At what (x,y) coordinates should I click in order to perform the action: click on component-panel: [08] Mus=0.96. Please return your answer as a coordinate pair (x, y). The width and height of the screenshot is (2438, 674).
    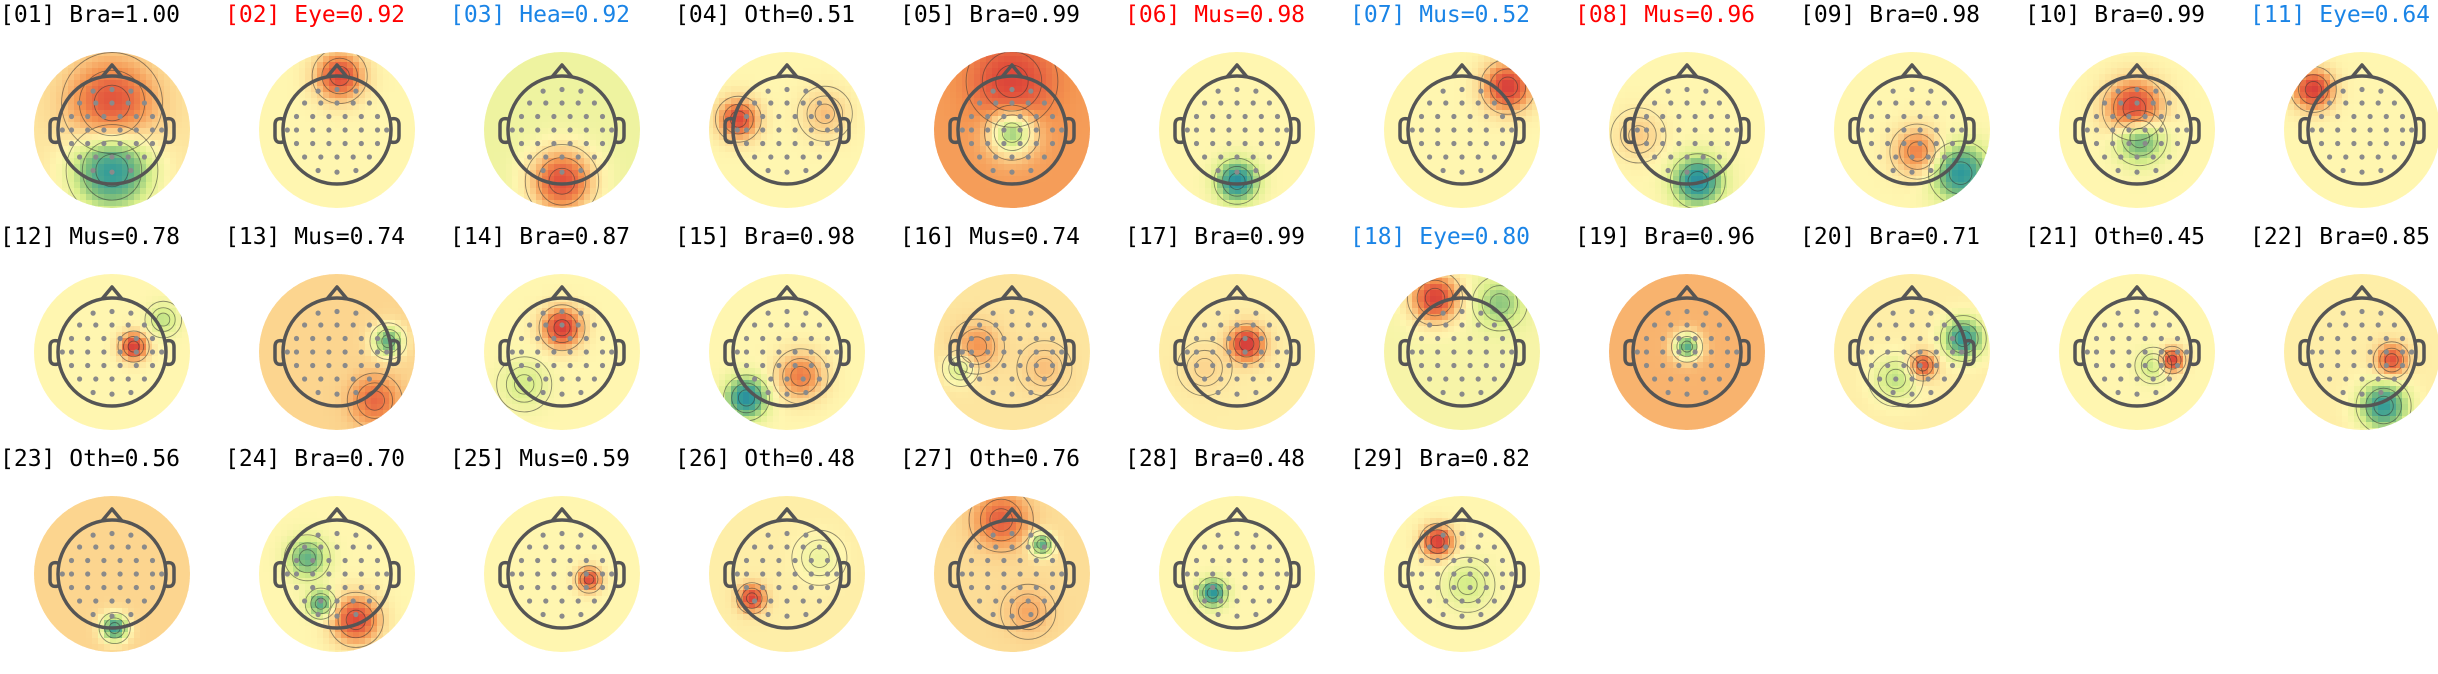
    Looking at the image, I should click on (1687, 111).